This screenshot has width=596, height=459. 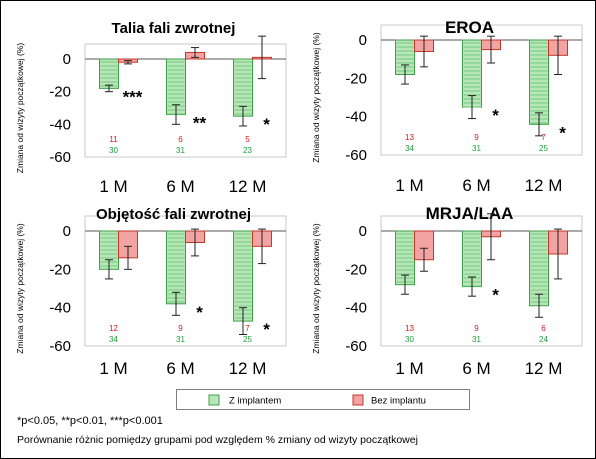 What do you see at coordinates (174, 28) in the screenshot?
I see `chart-title: Talia fali zwrotnej` at bounding box center [174, 28].